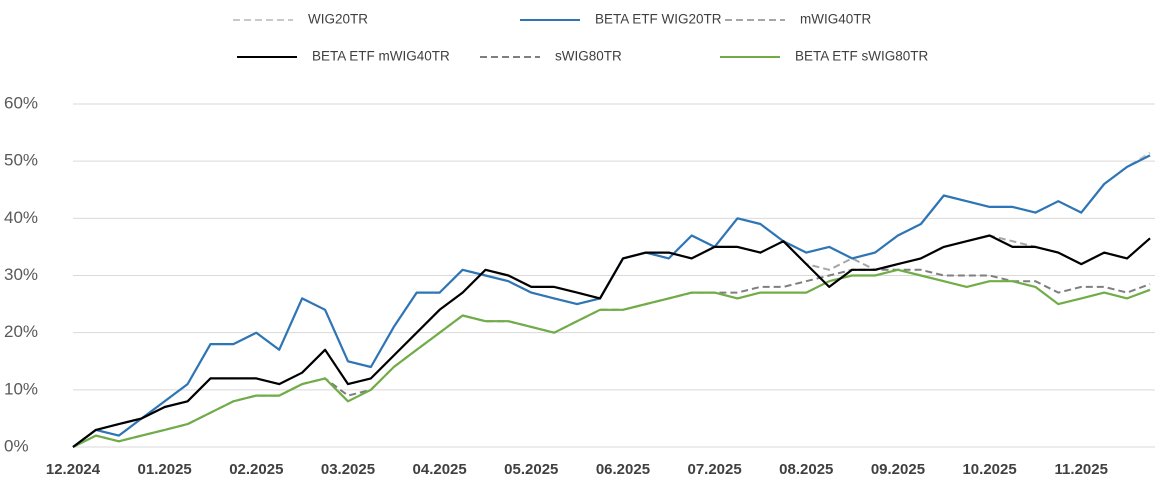 The height and width of the screenshot is (484, 1155). Describe the element at coordinates (21, 217) in the screenshot. I see `y-tick-label: 40%` at that location.